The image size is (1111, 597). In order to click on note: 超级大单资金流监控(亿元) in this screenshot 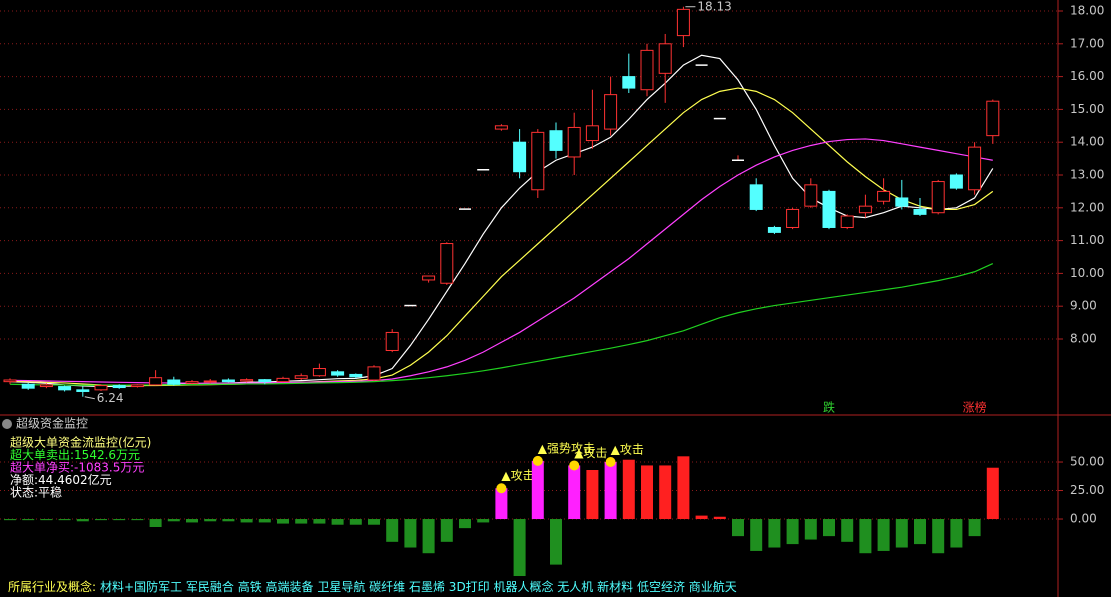, I will do `click(80, 442)`.